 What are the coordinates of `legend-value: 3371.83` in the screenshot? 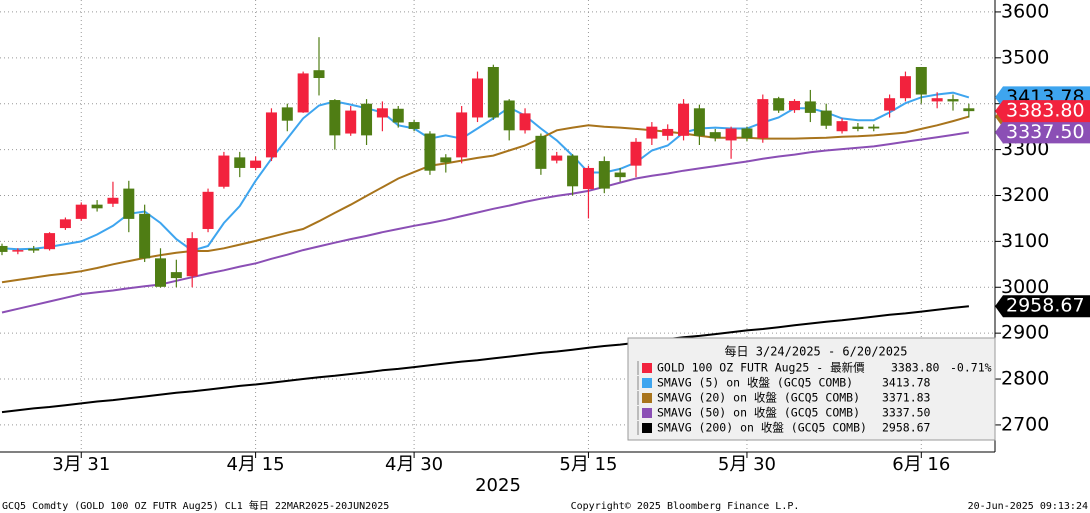 It's located at (906, 398).